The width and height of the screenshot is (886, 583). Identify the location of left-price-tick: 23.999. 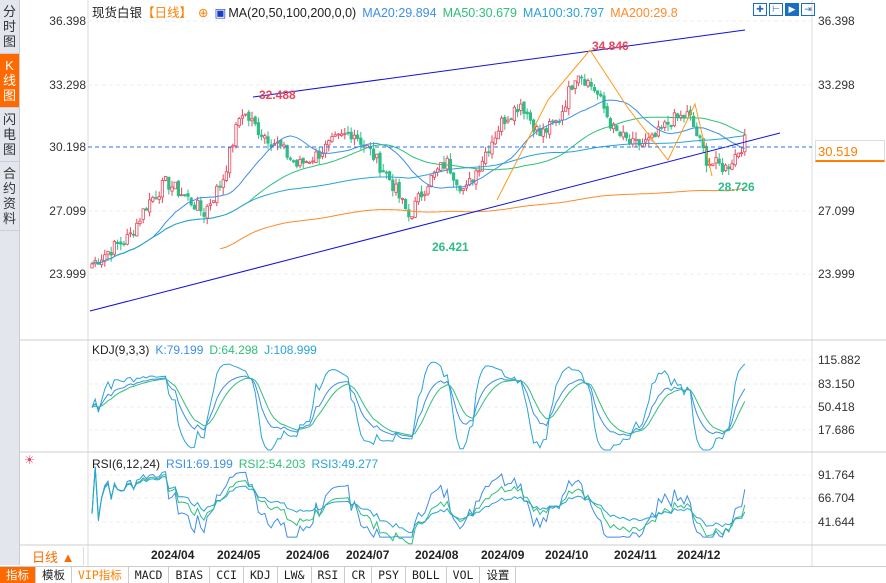
(67, 274).